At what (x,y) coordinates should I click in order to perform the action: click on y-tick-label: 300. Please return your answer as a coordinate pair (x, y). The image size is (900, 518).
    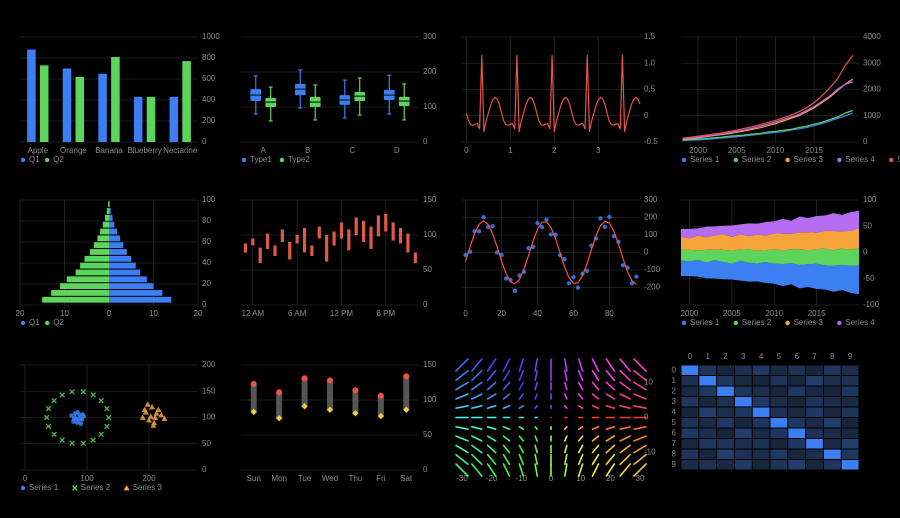
    Looking at the image, I should click on (651, 199).